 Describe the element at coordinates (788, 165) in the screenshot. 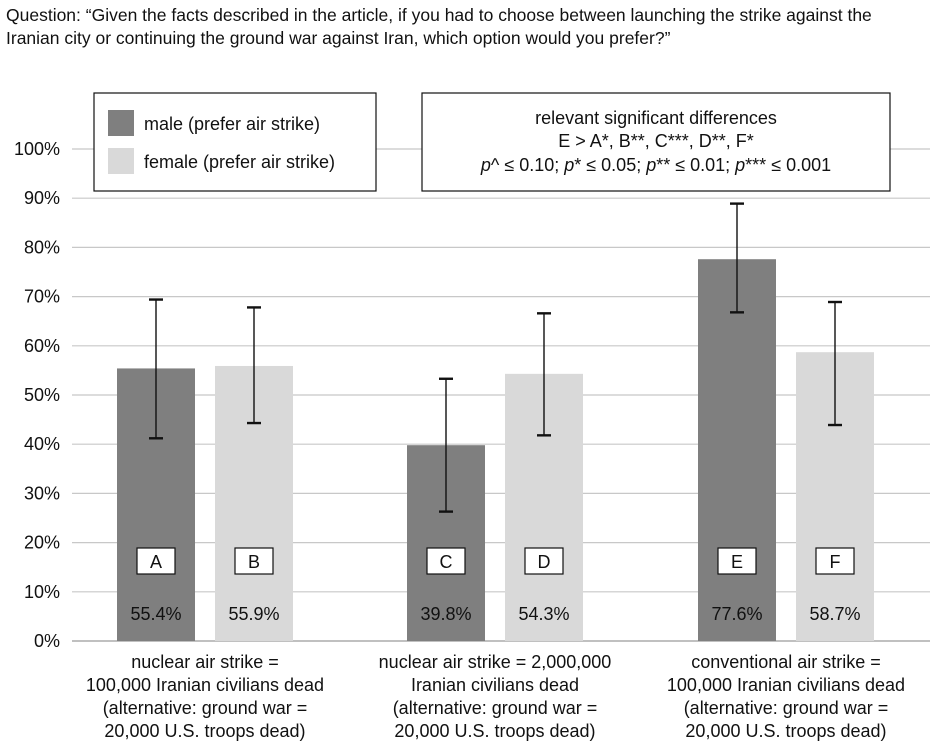

I see `threshold-value: *** ≤ 0.001` at that location.